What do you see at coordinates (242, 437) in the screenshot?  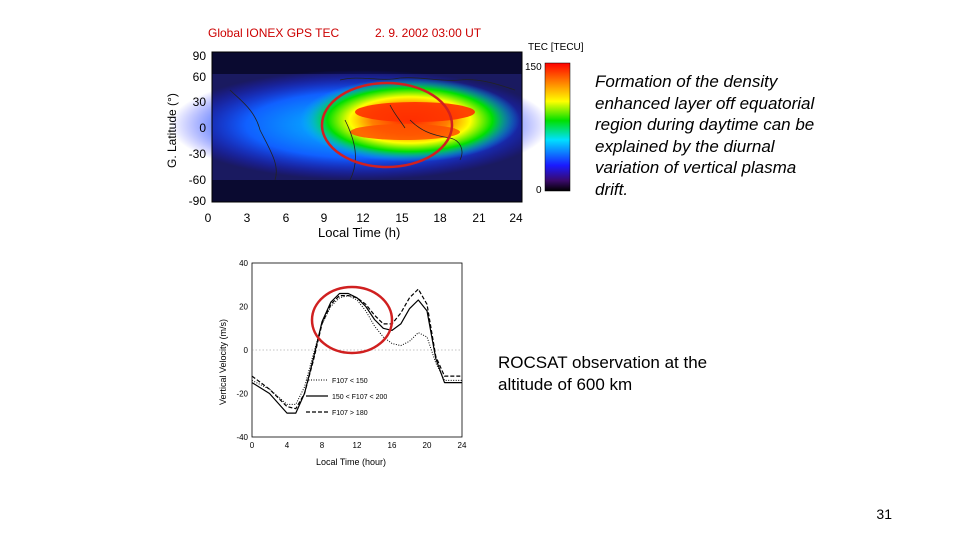 I see `drift-ytick: -40` at bounding box center [242, 437].